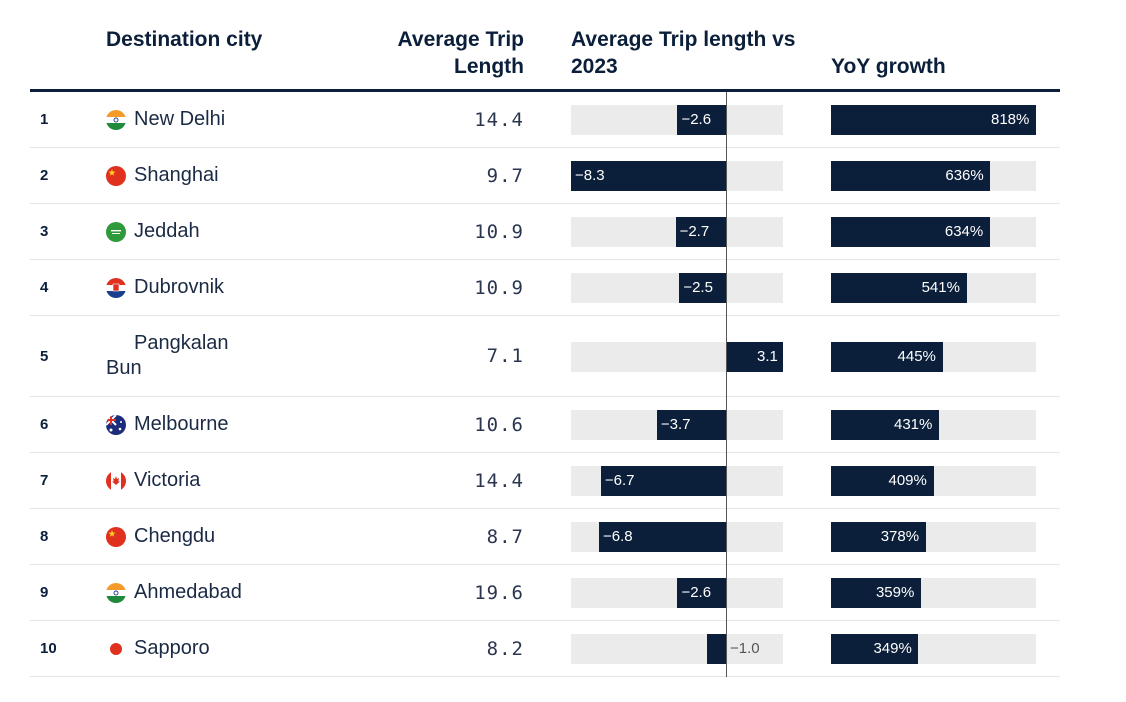  What do you see at coordinates (892, 648) in the screenshot?
I see `yoy-growth-label: 349%` at bounding box center [892, 648].